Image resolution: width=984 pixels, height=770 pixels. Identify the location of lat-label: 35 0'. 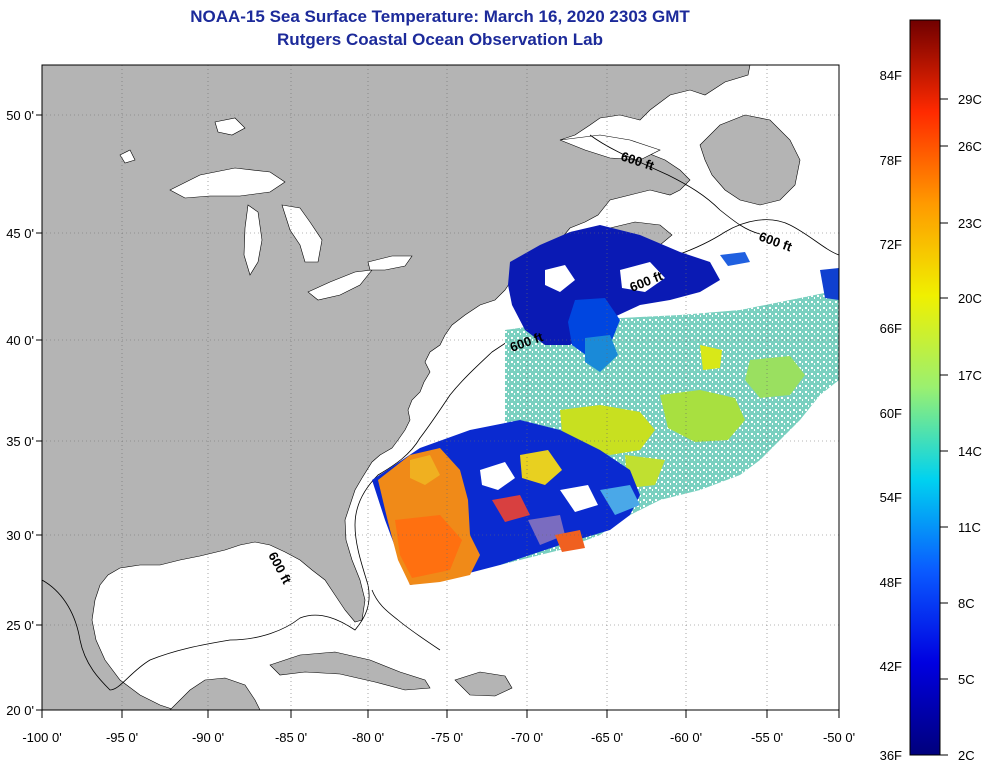
(20, 441).